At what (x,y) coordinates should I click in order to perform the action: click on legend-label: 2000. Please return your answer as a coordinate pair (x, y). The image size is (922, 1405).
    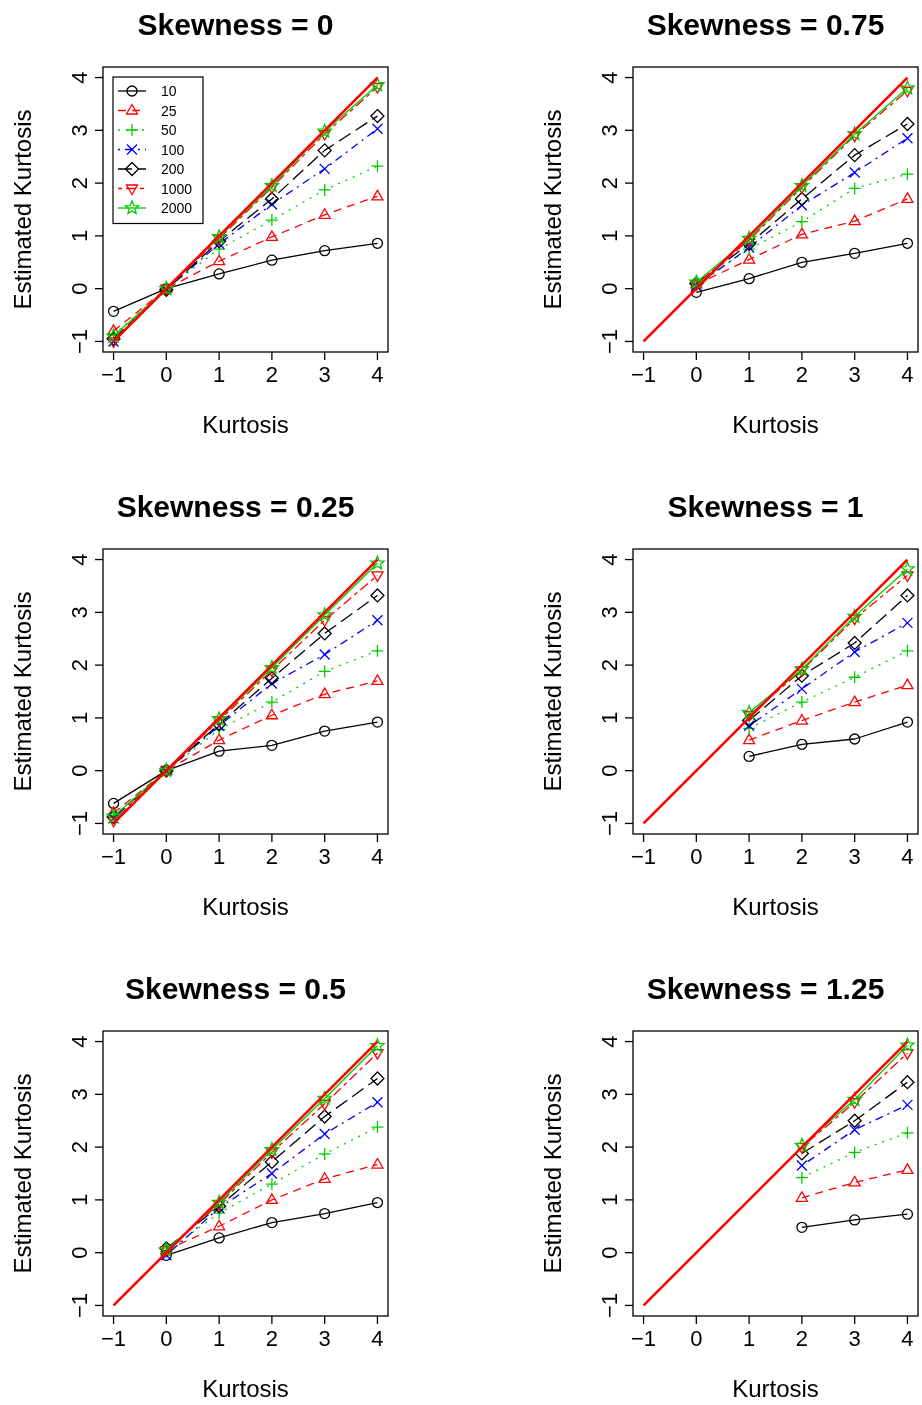
    Looking at the image, I should click on (177, 208).